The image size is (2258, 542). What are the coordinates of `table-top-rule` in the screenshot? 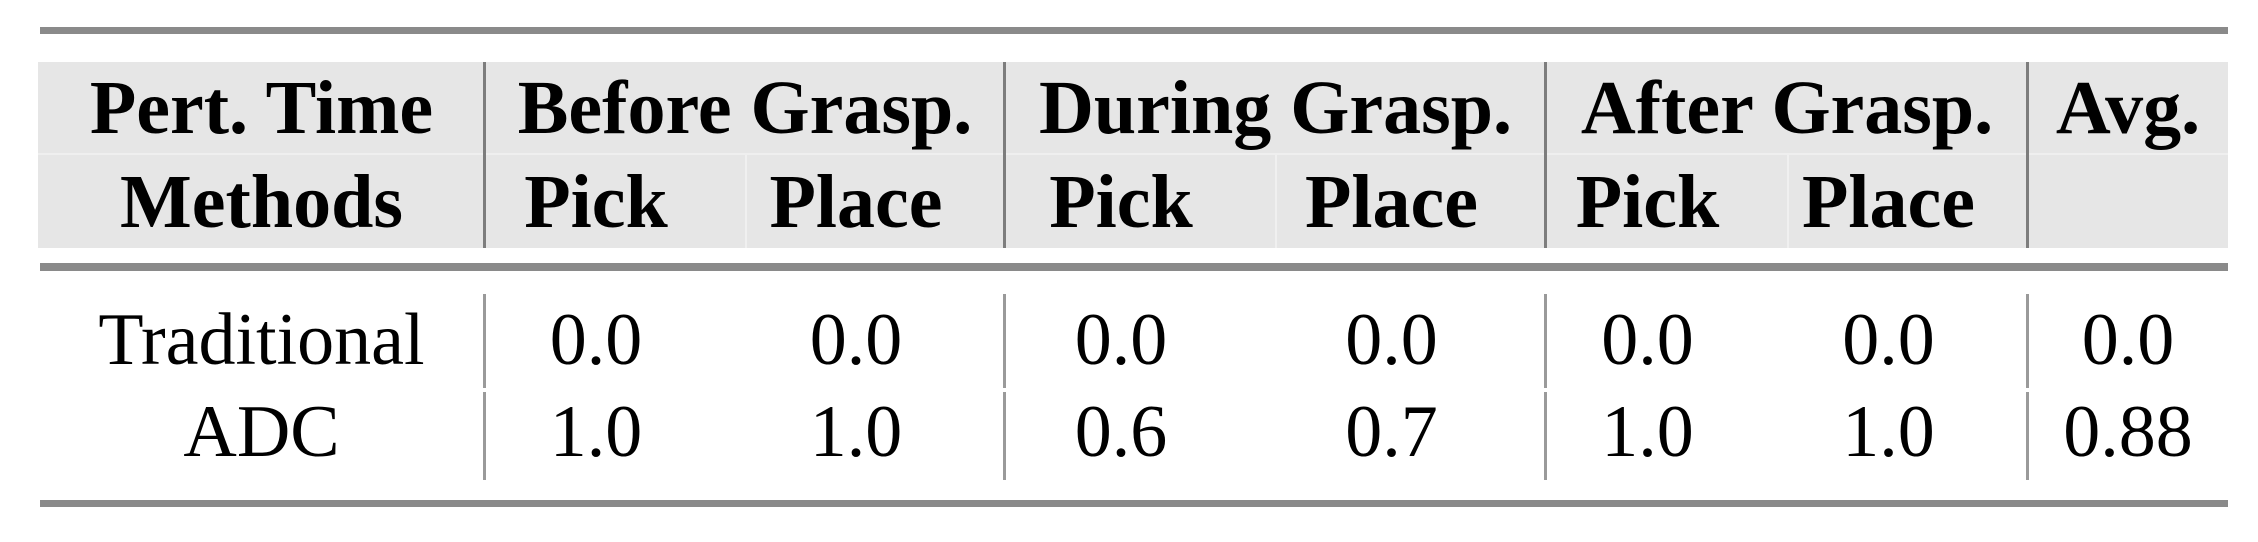 It's located at (1134, 30).